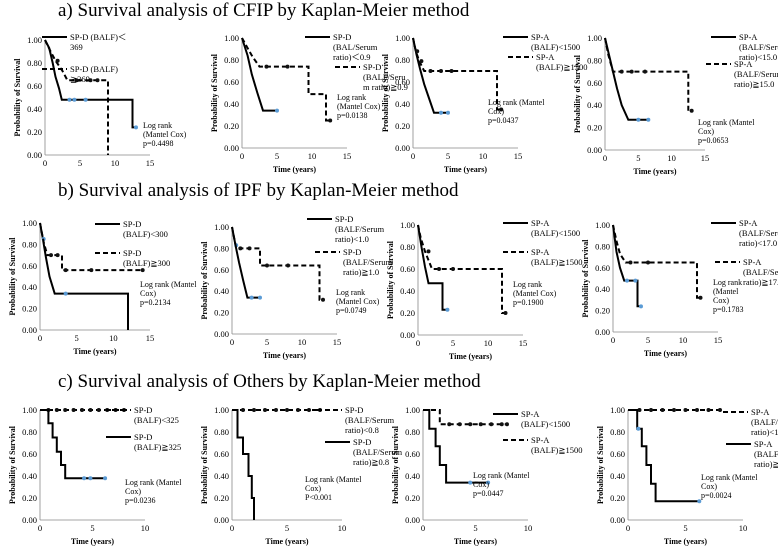 The image size is (778, 560). Describe the element at coordinates (221, 410) in the screenshot. I see `y-tick-label: 1.00` at that location.